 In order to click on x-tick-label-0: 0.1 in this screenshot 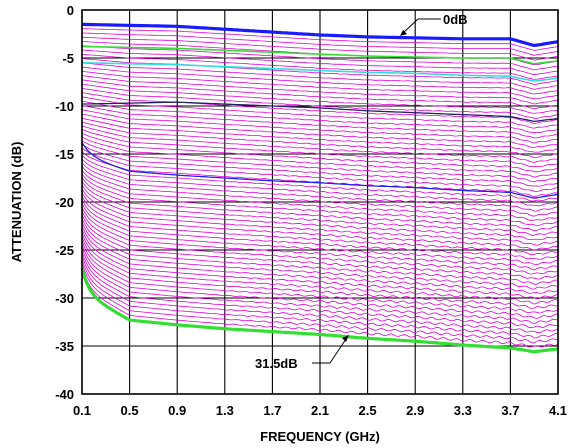, I will do `click(82, 410)`.